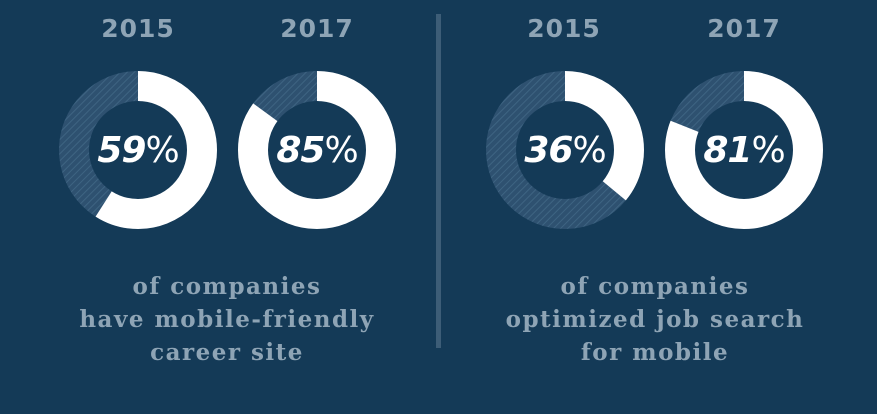 This screenshot has height=414, width=877. I want to click on donut-chart: 81%, so click(744, 150).